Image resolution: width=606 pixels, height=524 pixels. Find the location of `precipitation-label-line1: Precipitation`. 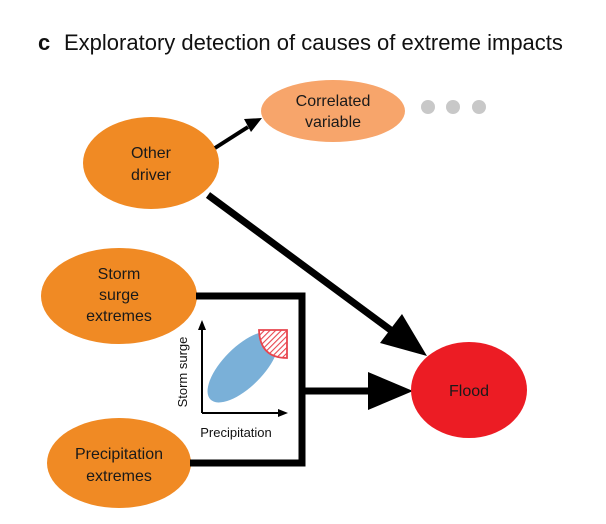

precipitation-label-line1: Precipitation is located at coordinates (119, 454).